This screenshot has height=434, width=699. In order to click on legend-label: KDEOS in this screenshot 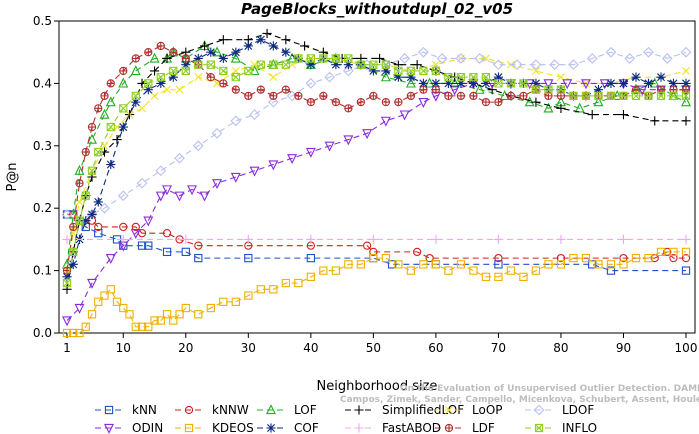, I will do `click(233, 427)`.